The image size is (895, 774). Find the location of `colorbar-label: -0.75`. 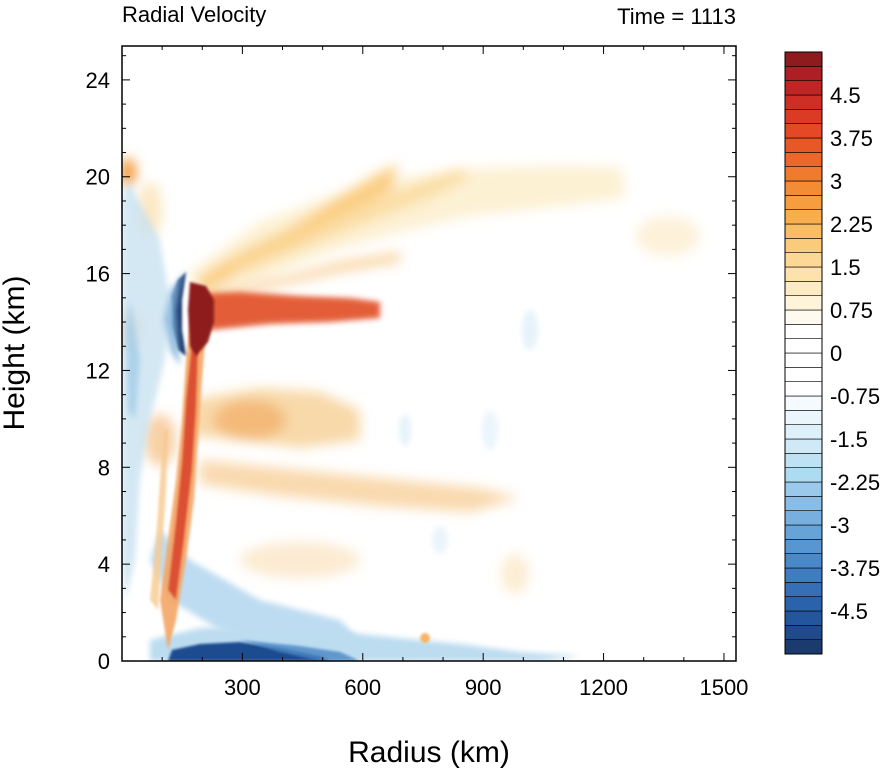

colorbar-label: -0.75 is located at coordinates (855, 396).